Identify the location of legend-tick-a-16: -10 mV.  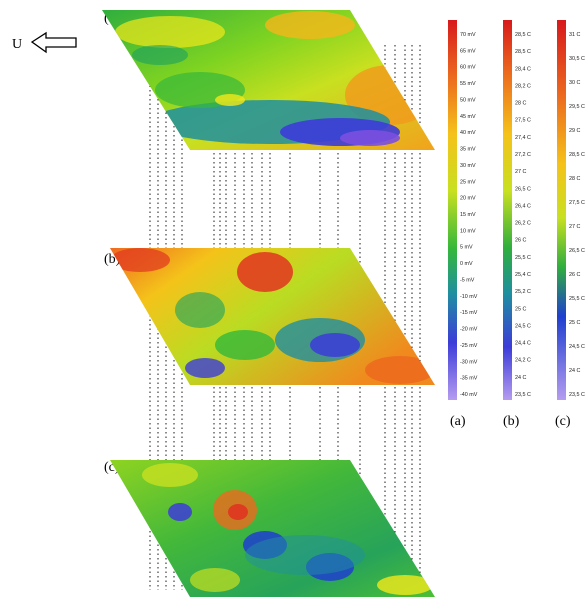
(469, 297).